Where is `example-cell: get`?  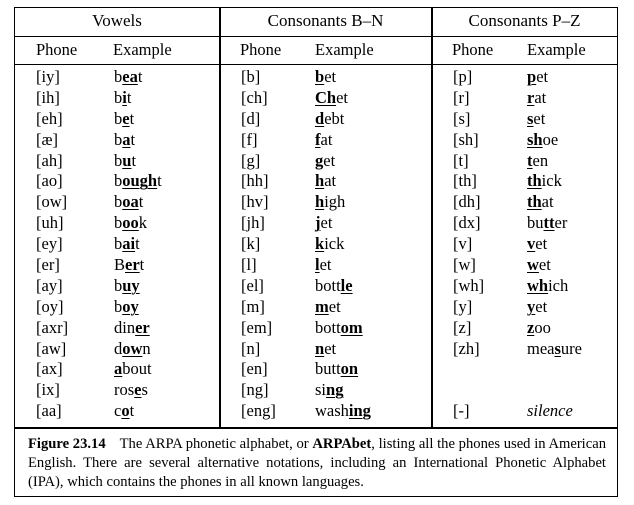
example-cell: get is located at coordinates (325, 161).